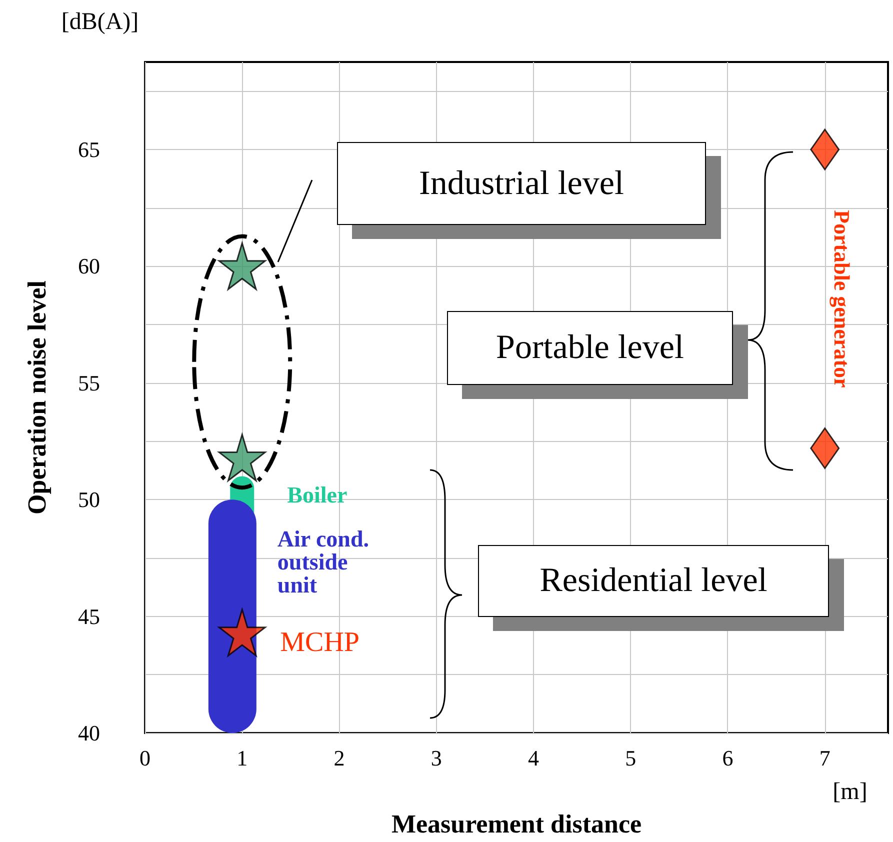 The height and width of the screenshot is (842, 893). Describe the element at coordinates (317, 495) in the screenshot. I see `series-label: Boiler` at that location.